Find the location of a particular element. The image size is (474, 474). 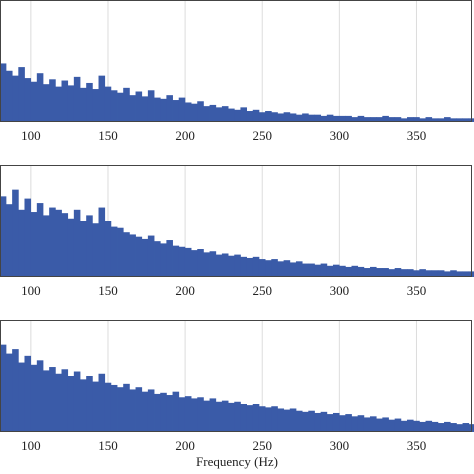

x-axis-label: Frequency (Hz) is located at coordinates (237, 461).